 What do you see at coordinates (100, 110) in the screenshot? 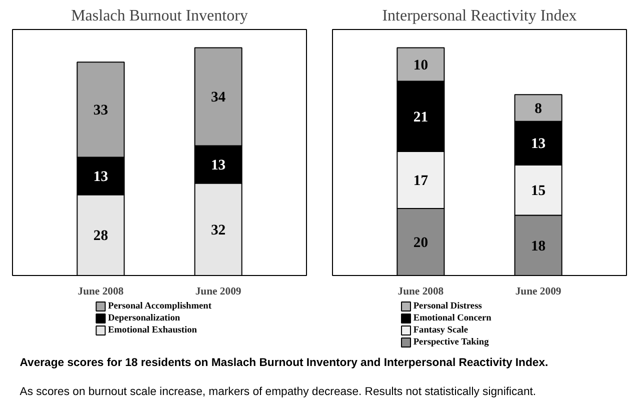
I see `data-label: 33` at bounding box center [100, 110].